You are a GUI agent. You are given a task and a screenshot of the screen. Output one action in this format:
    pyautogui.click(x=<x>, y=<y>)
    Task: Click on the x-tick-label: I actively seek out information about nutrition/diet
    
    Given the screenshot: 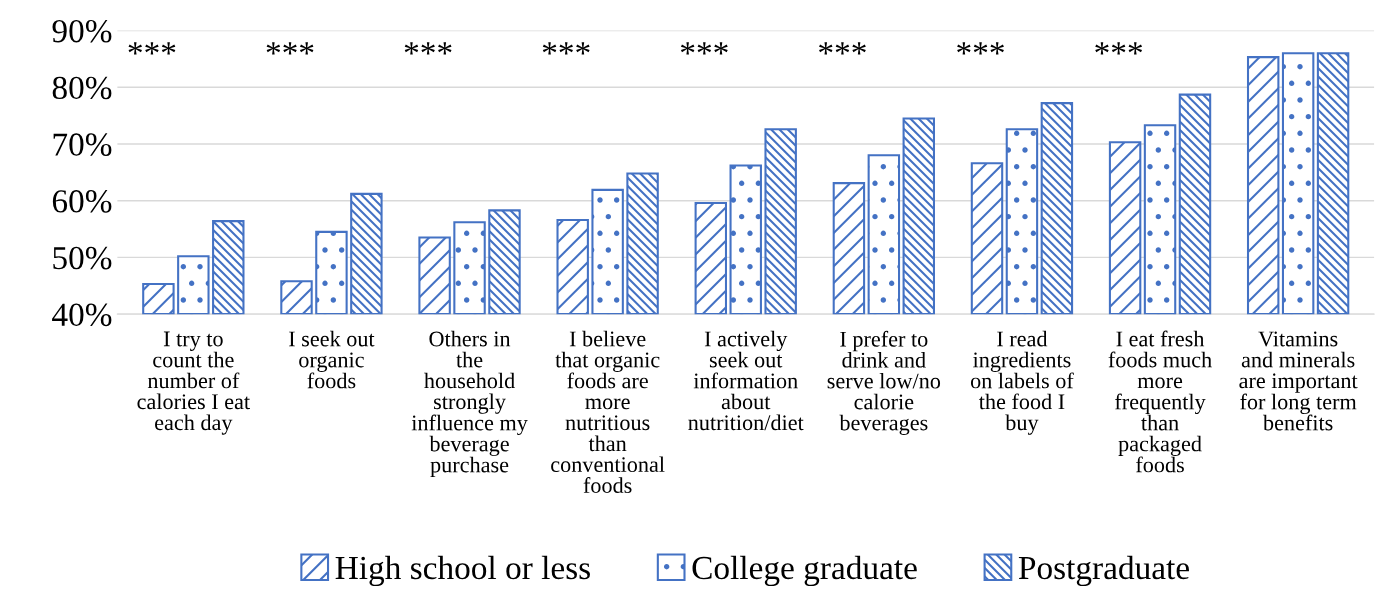 What is the action you would take?
    pyautogui.click(x=746, y=380)
    